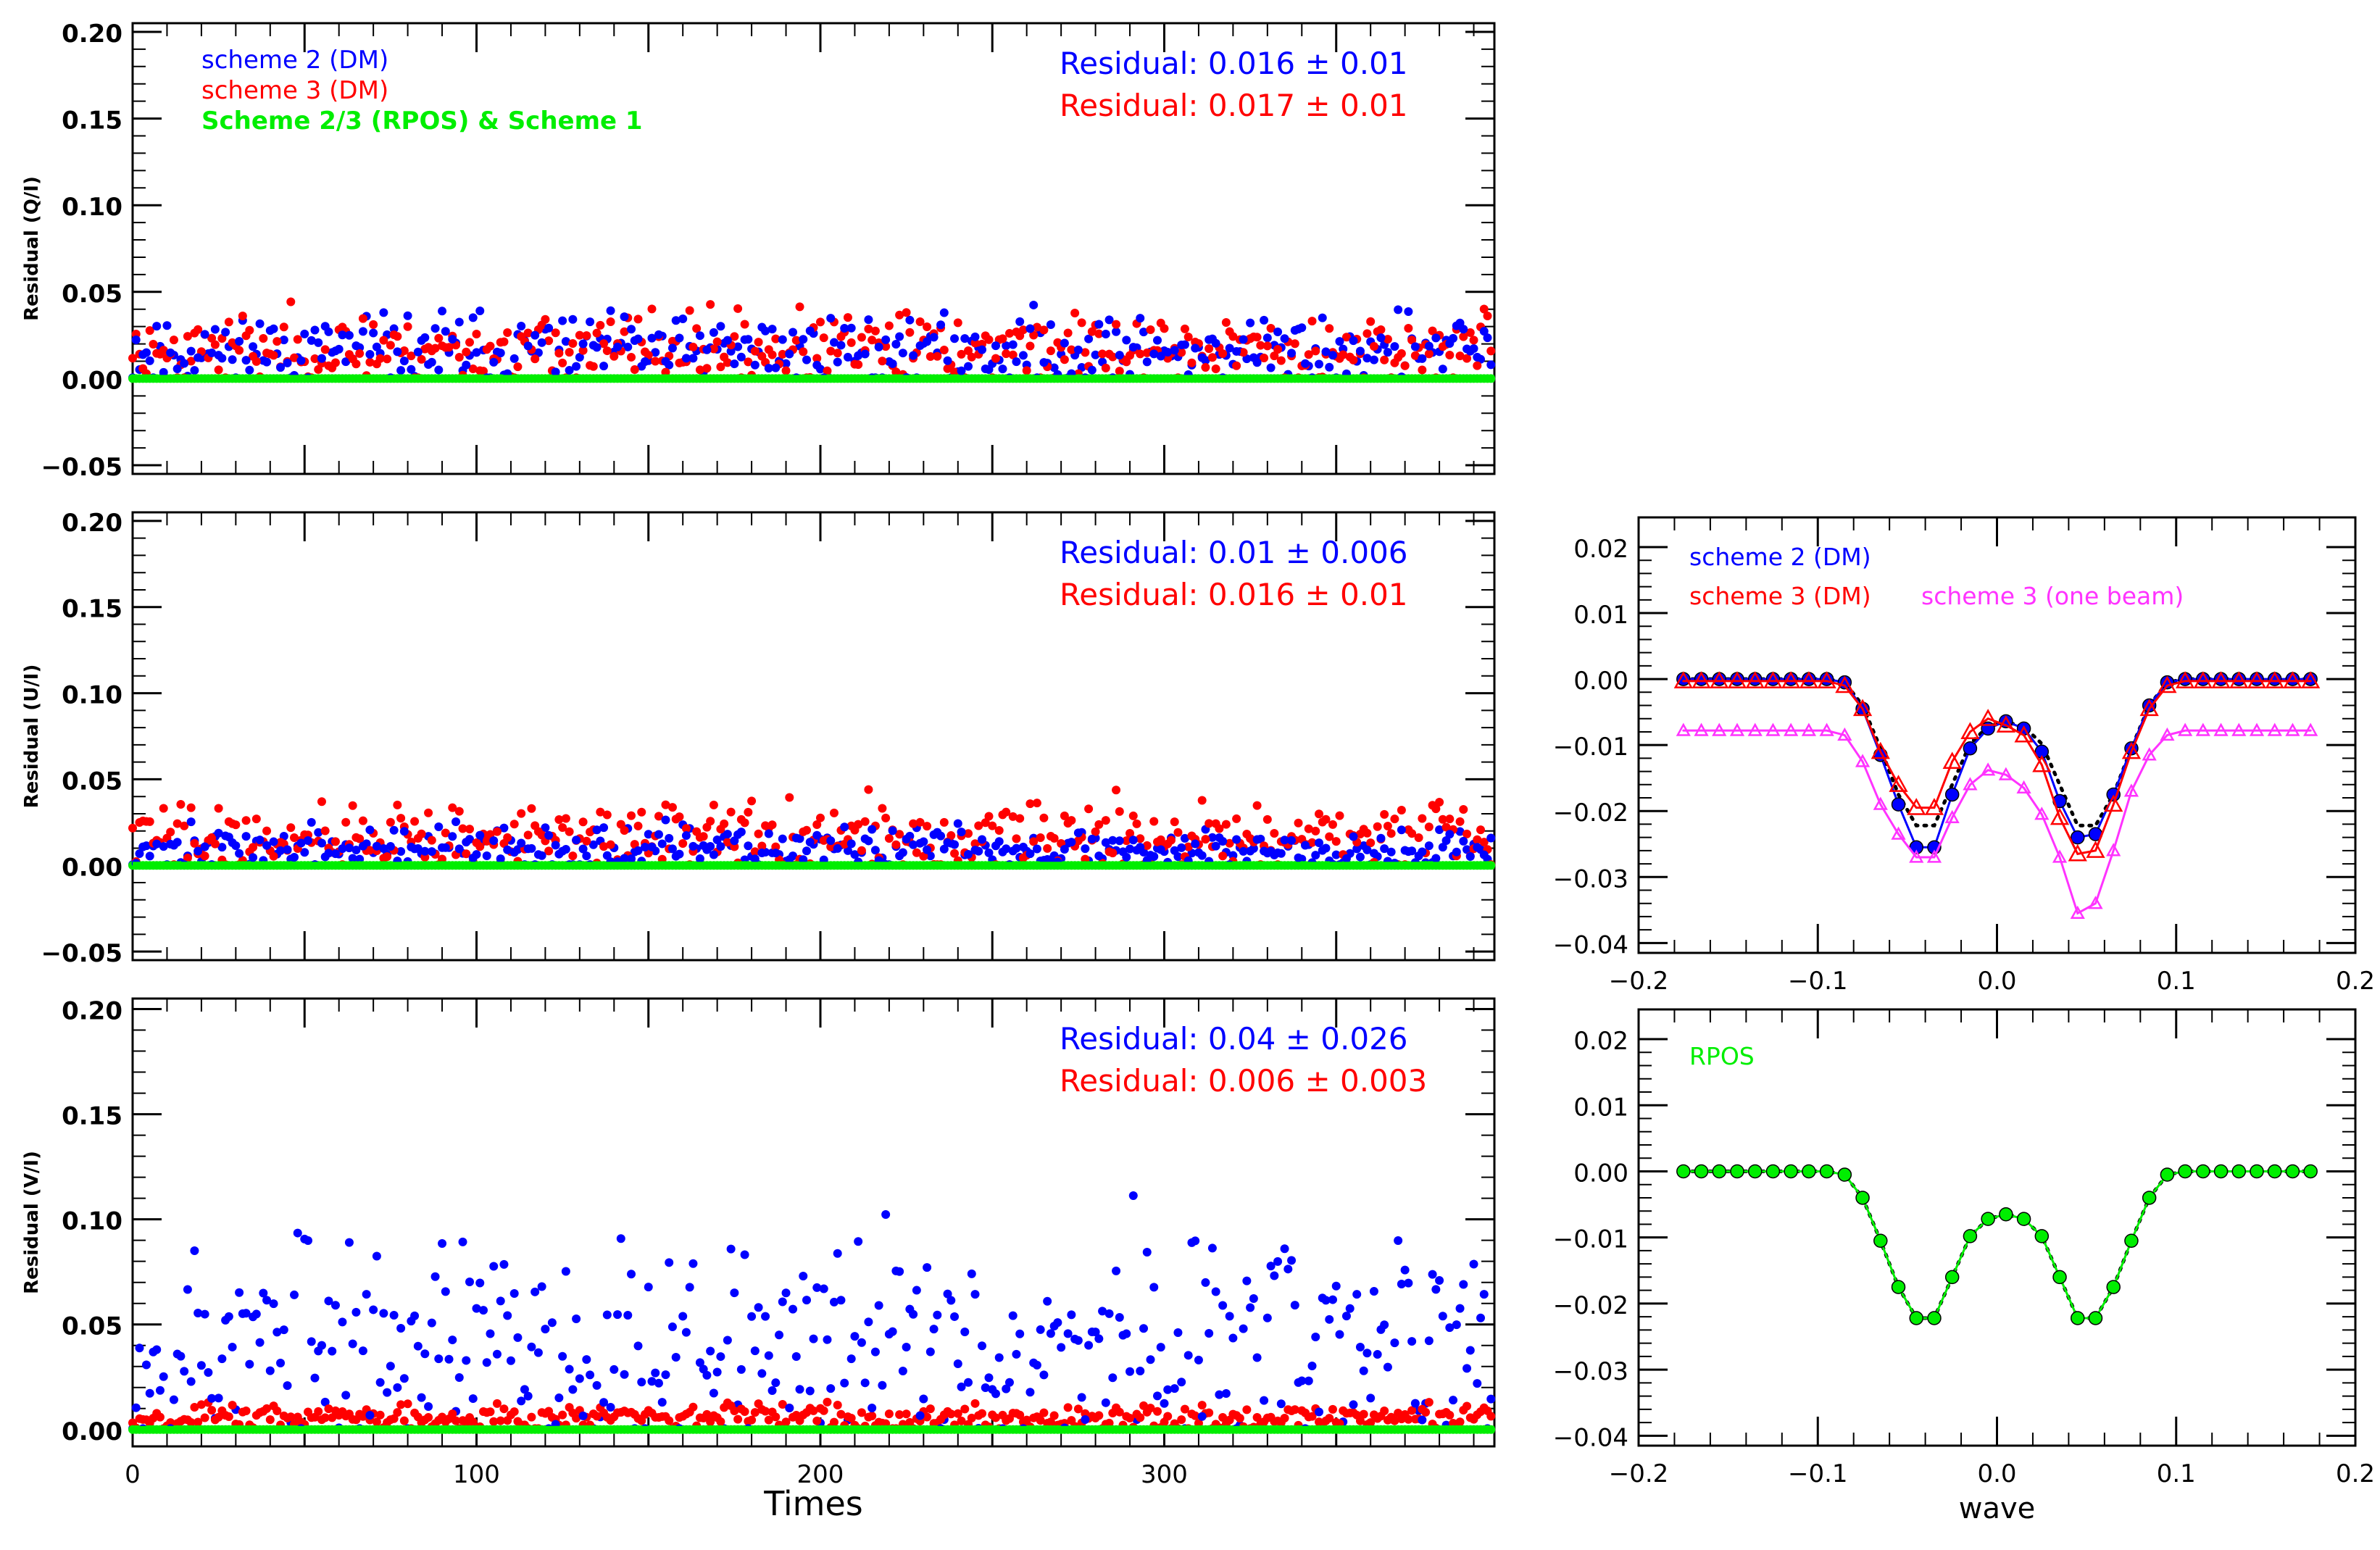 This screenshot has width=2380, height=1550. I want to click on x-tick-label: 0, so click(133, 1474).